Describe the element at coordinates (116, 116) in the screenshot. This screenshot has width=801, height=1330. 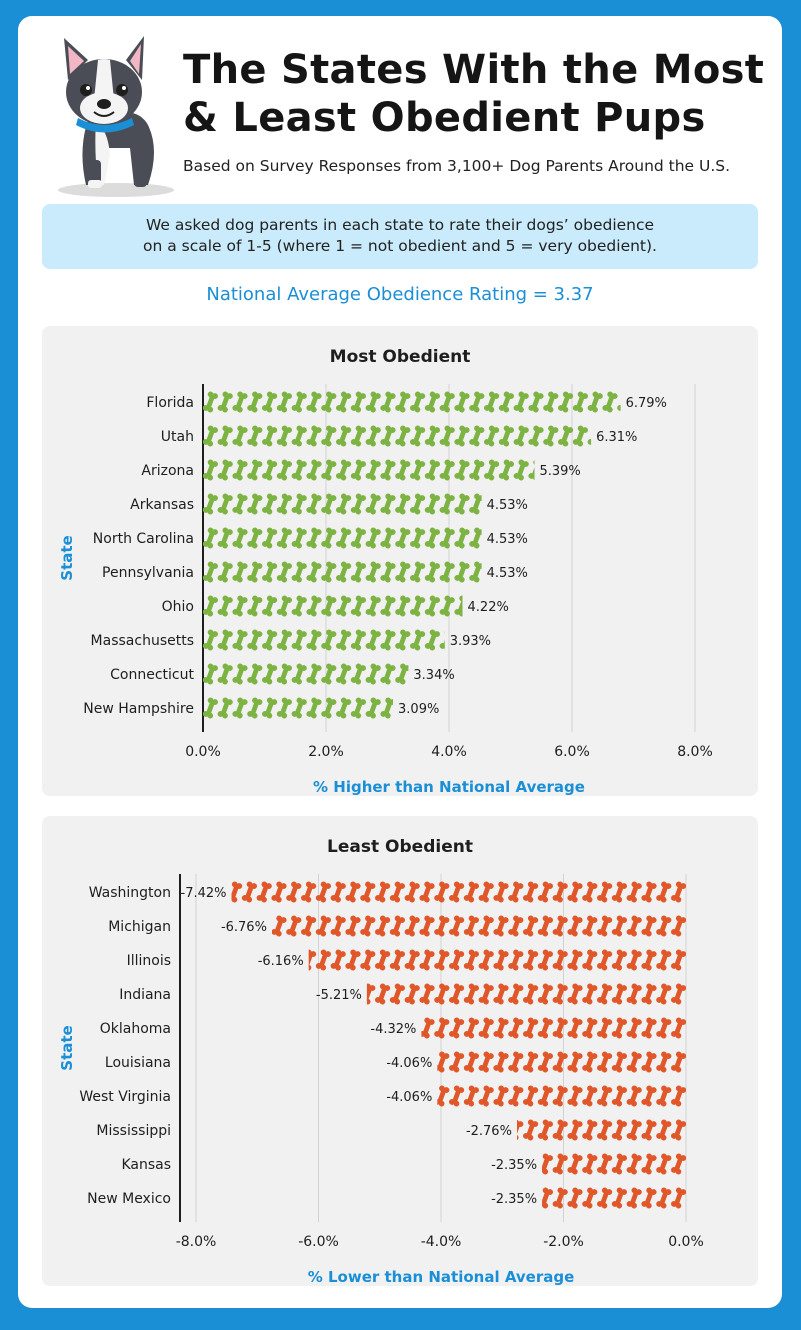
I see `boston-terrier-icon` at that location.